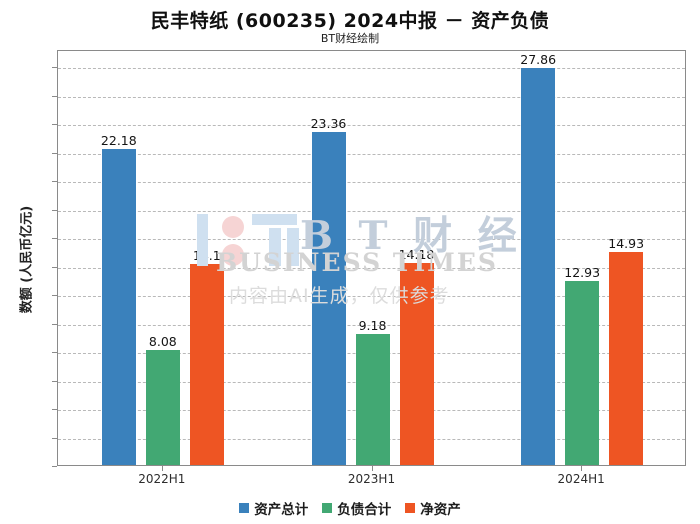 The image size is (700, 524). I want to click on bar-value-label: 14.93, so click(626, 244).